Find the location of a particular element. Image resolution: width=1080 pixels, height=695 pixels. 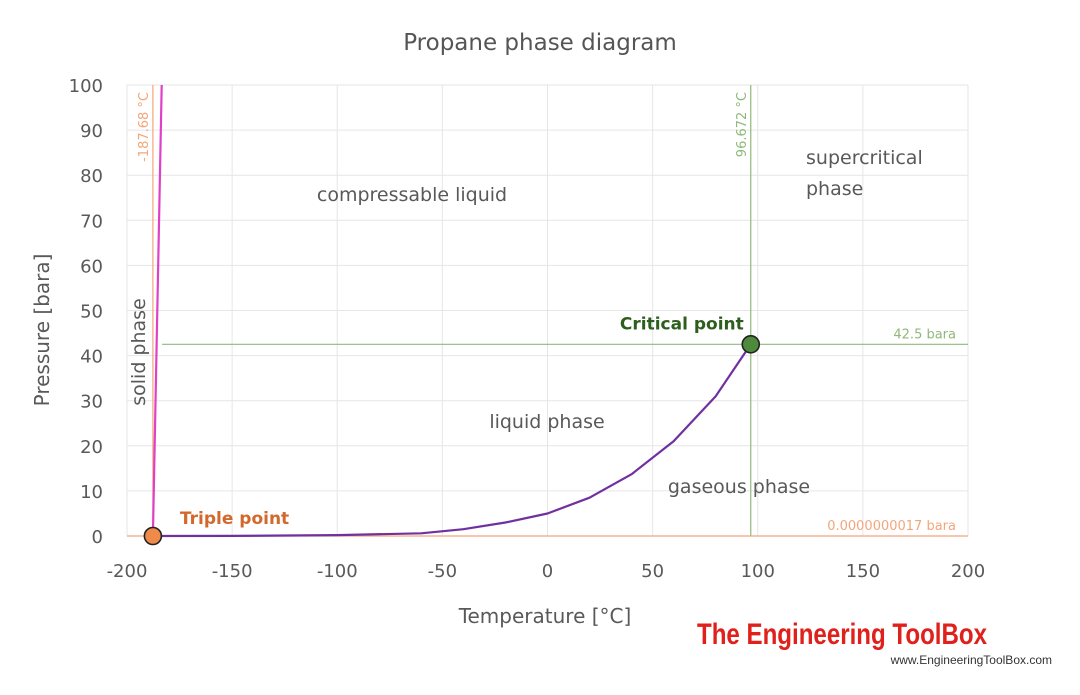

x-tick-label: 0 is located at coordinates (547, 571).